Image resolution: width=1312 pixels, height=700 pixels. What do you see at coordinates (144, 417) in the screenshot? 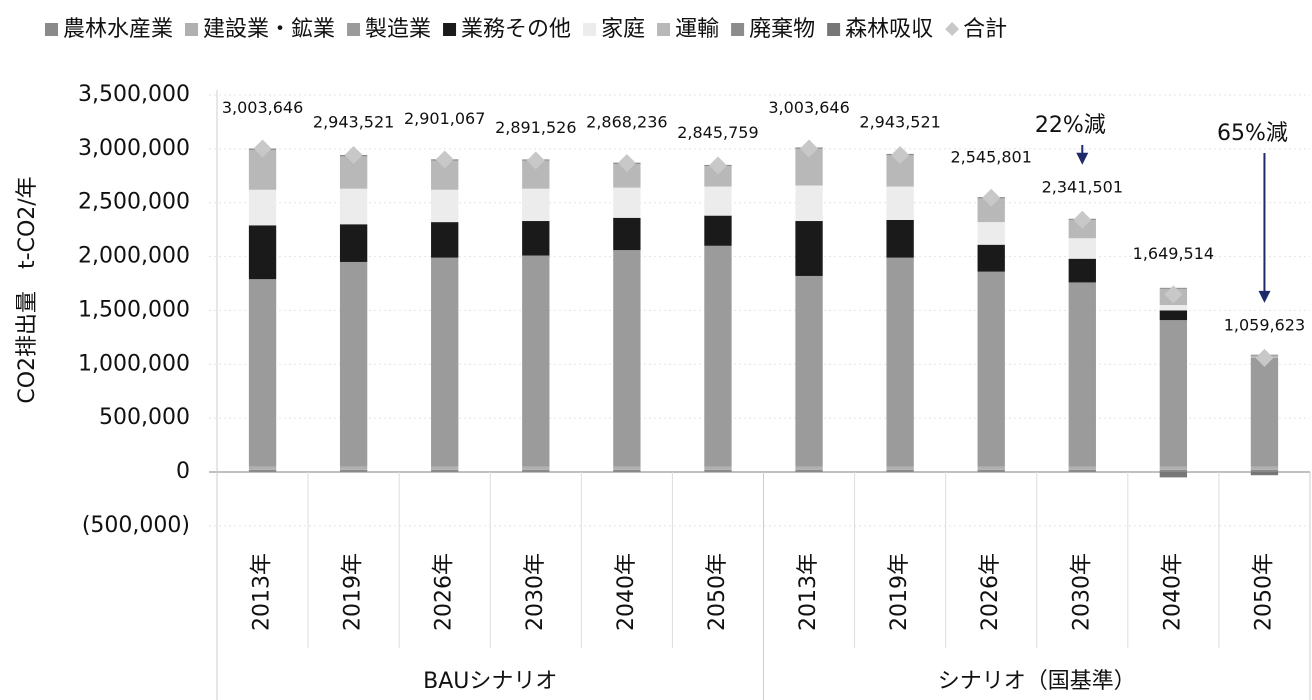
I see `y-tick-label: 500,000` at bounding box center [144, 417].